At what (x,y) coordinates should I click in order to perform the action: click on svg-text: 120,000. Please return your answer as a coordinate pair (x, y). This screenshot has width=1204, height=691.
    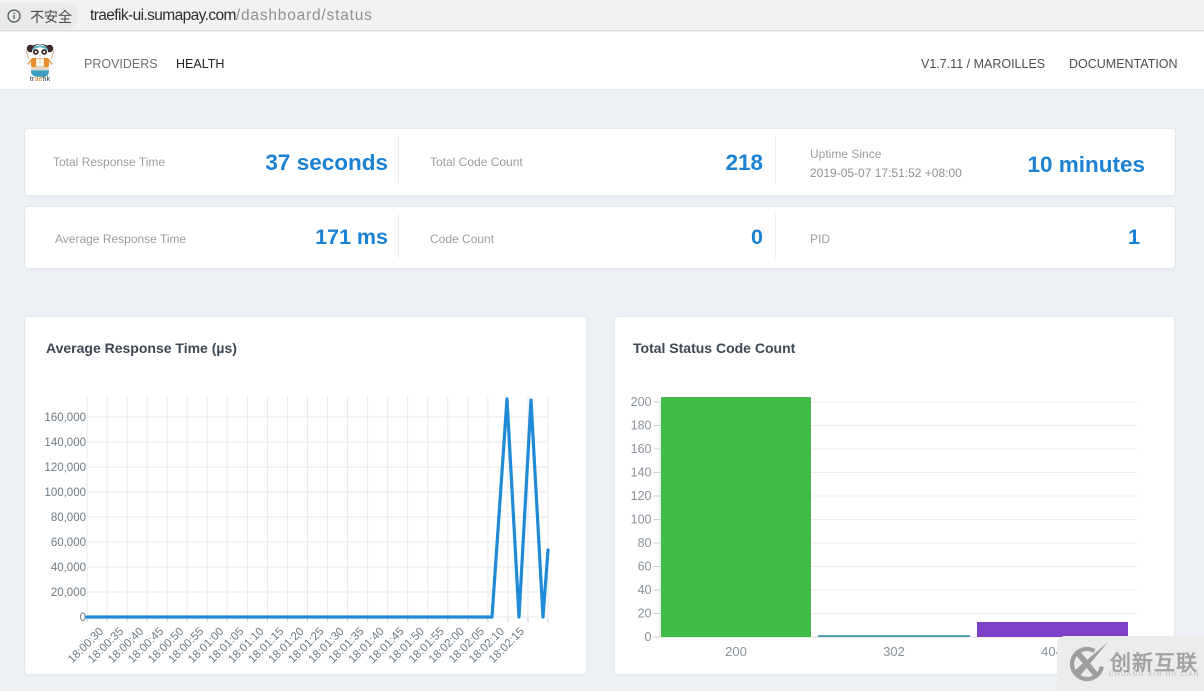
    Looking at the image, I should click on (65, 468).